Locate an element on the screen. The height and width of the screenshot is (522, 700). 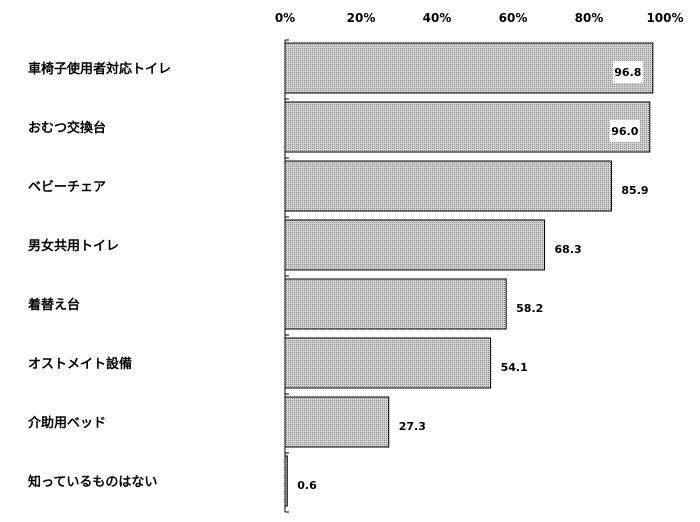
y-axis is located at coordinates (286, 276).